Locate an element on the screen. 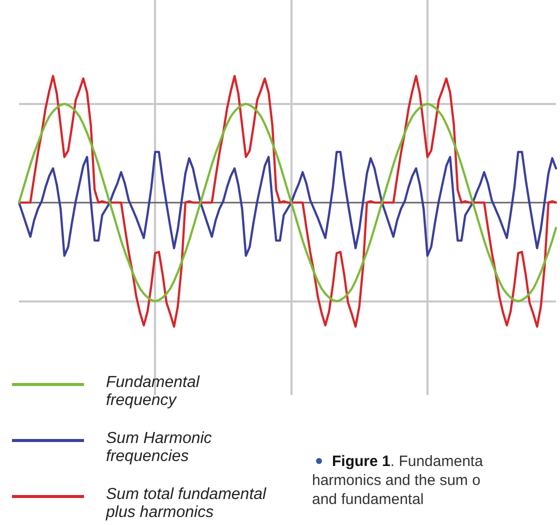  legend-label: Sum Harmonic frequencies is located at coordinates (159, 448).